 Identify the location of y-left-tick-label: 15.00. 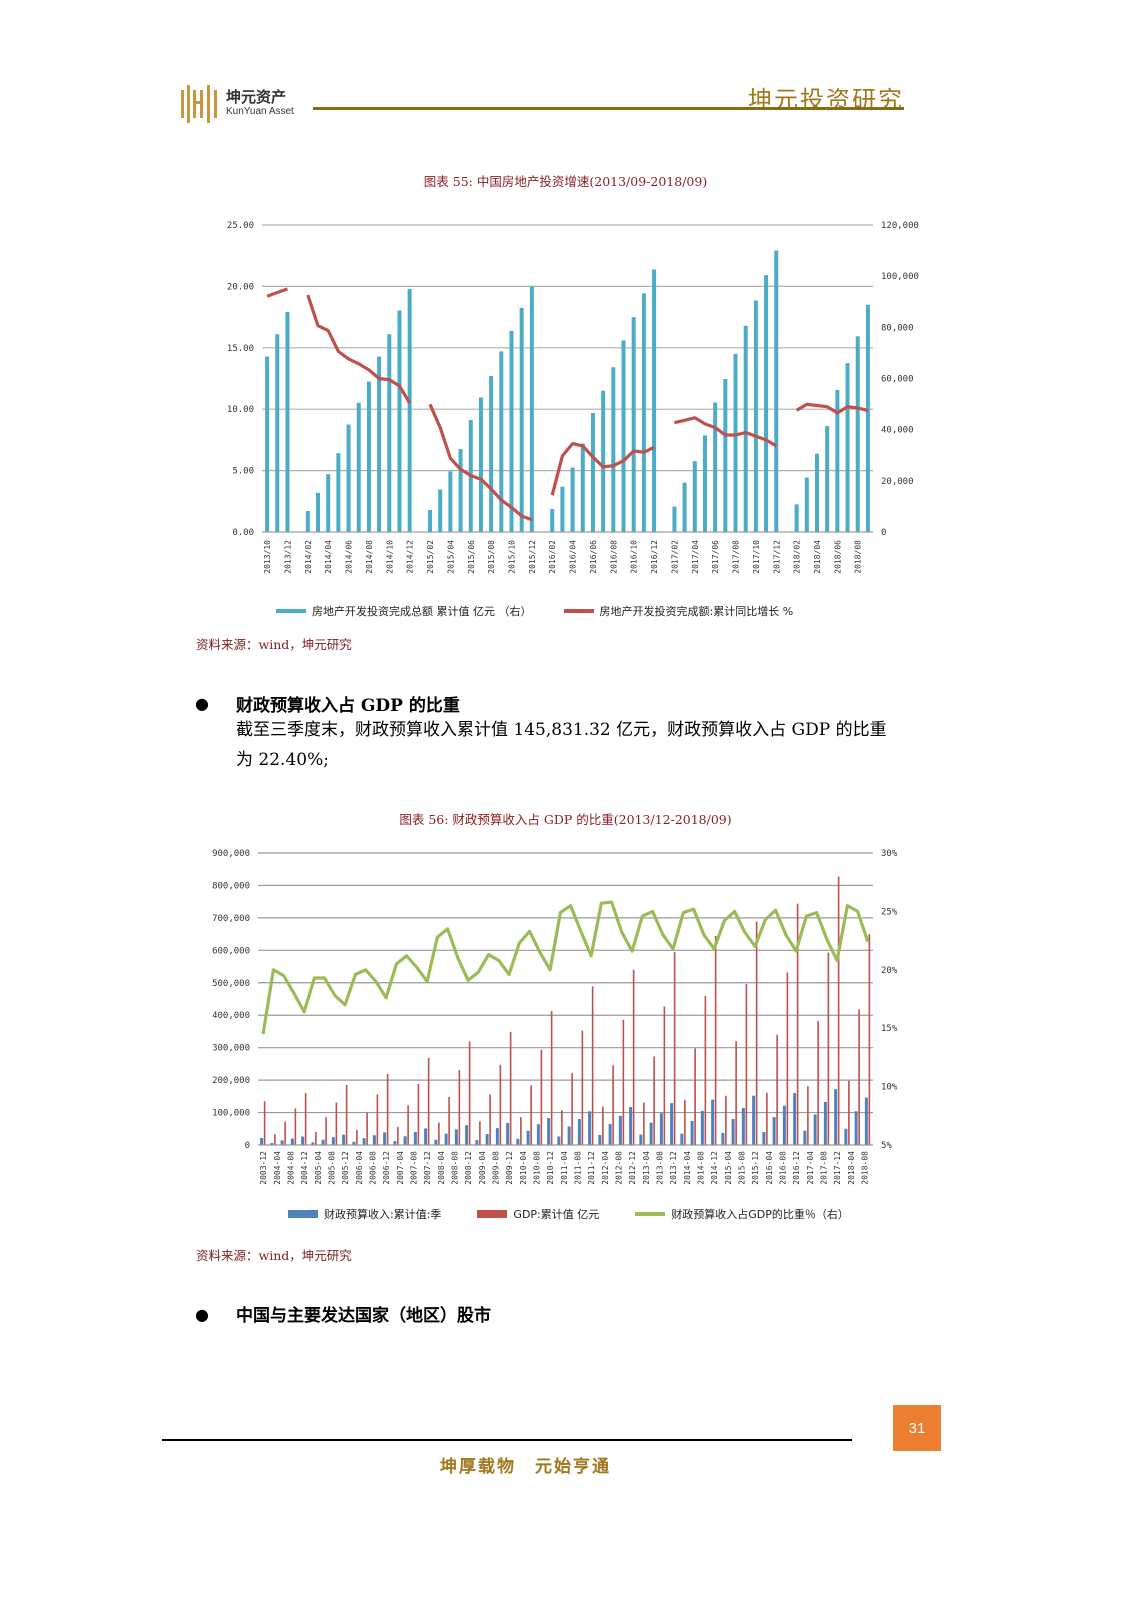
(240, 349).